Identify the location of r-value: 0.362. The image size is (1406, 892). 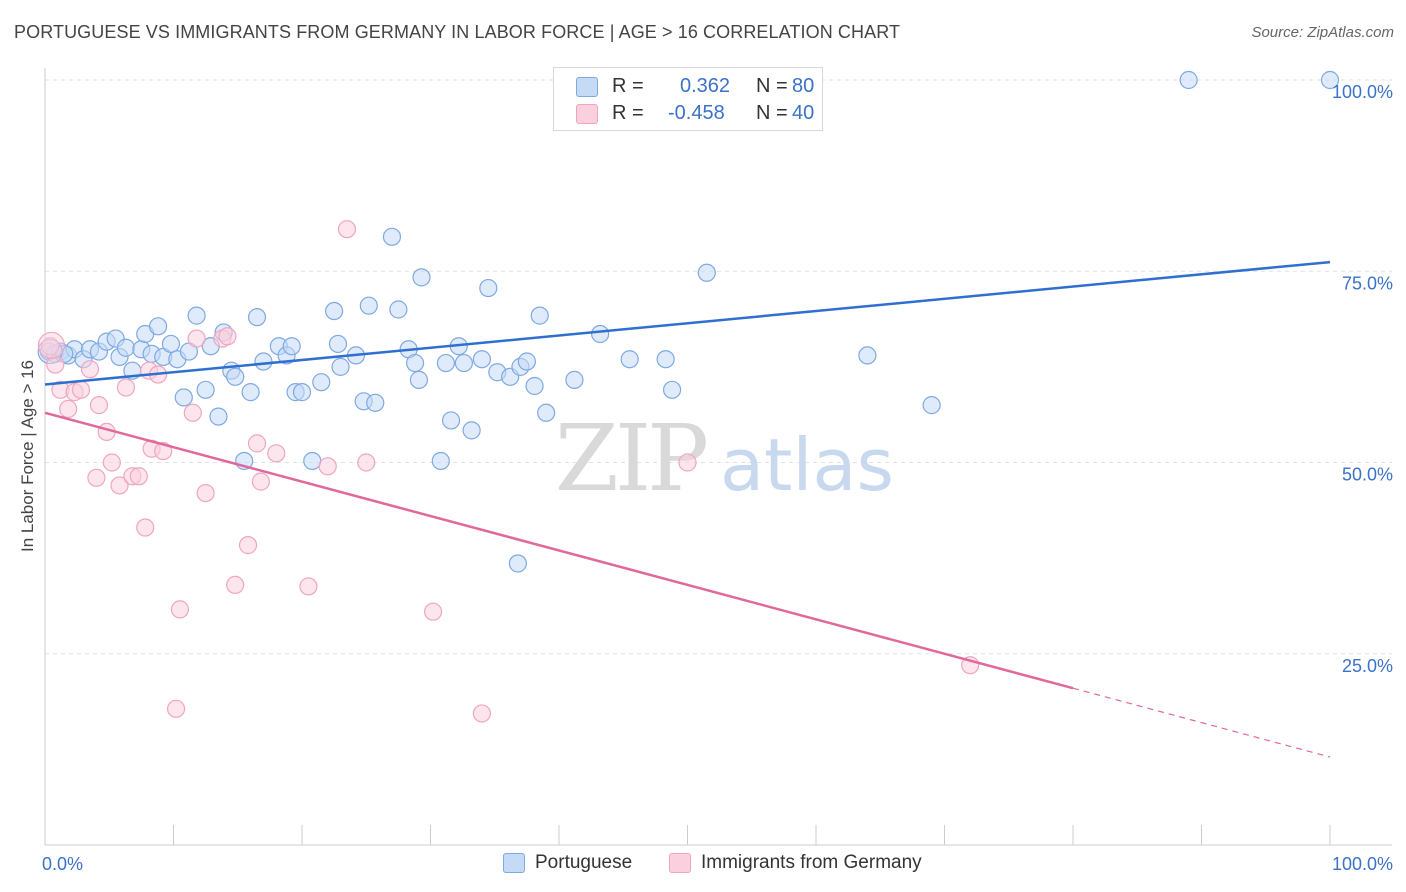
(705, 86).